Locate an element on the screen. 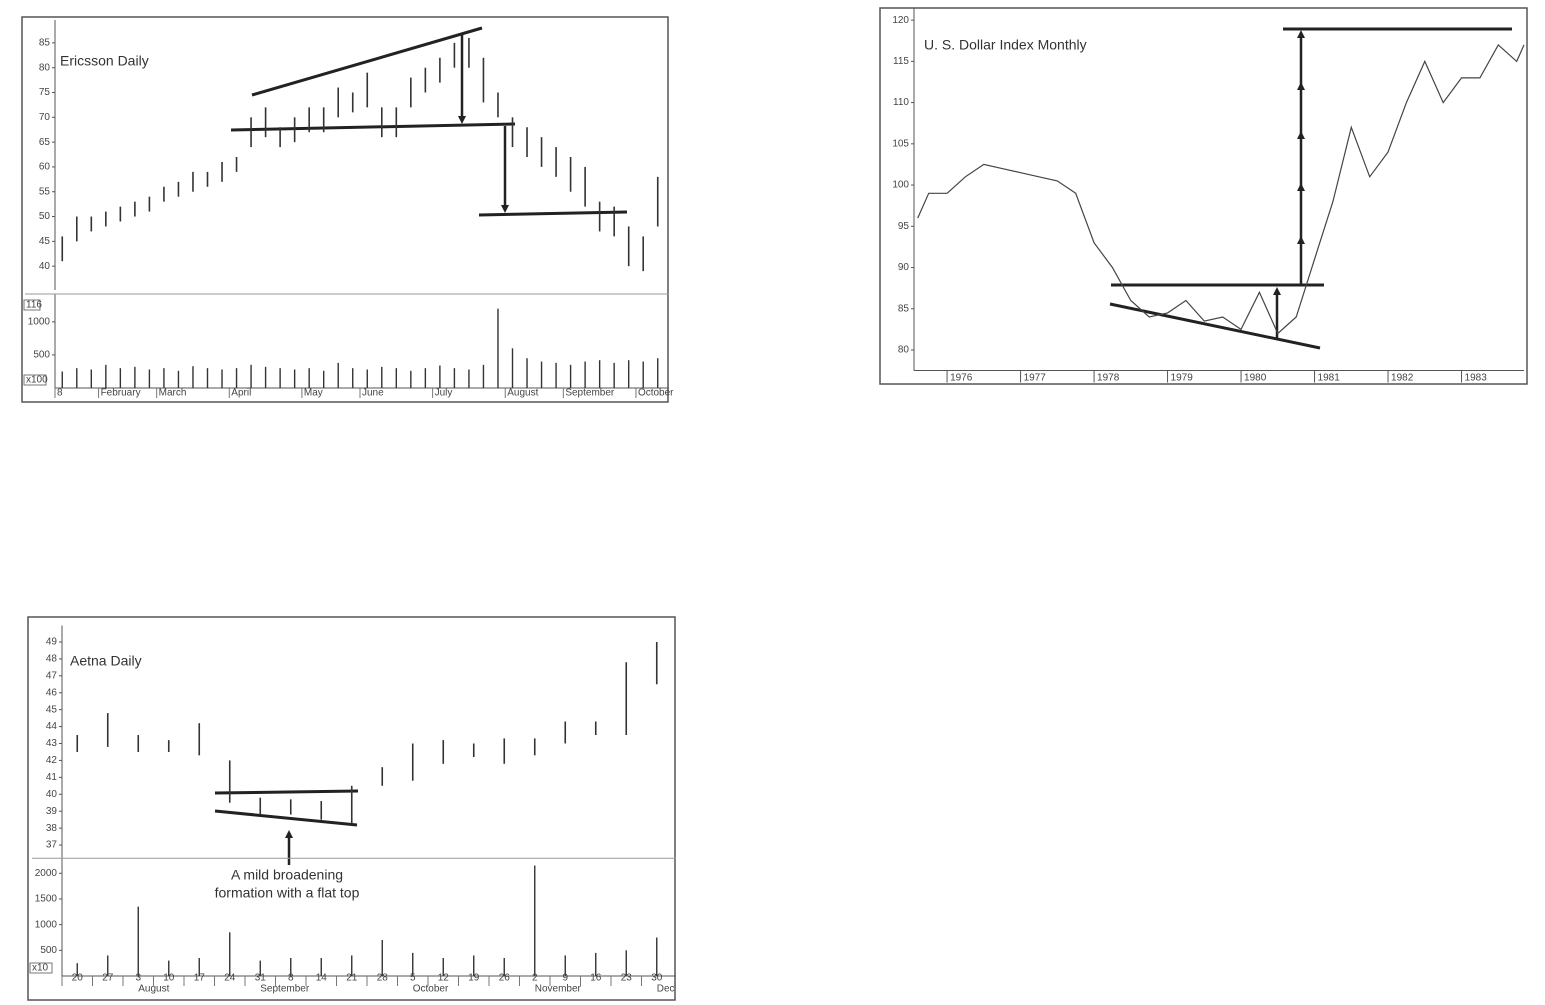 Image resolution: width=1545 pixels, height=1005 pixels. x-tick-label: 12 is located at coordinates (444, 978).